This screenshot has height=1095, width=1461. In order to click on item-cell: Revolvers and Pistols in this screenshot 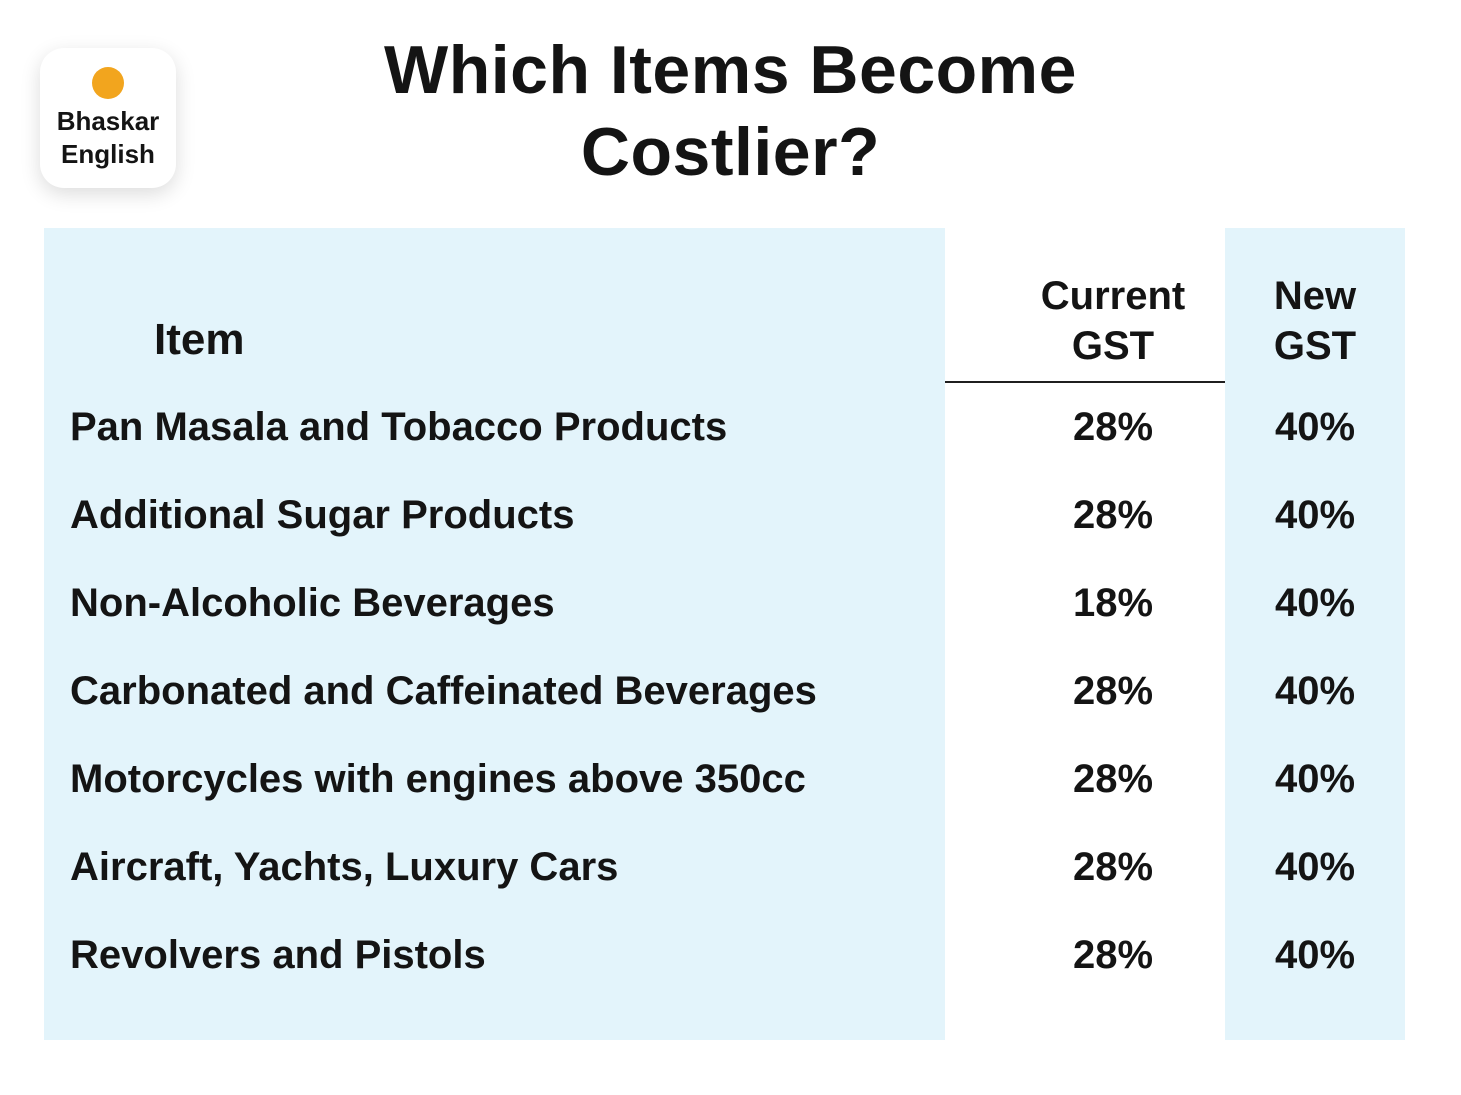, I will do `click(278, 954)`.